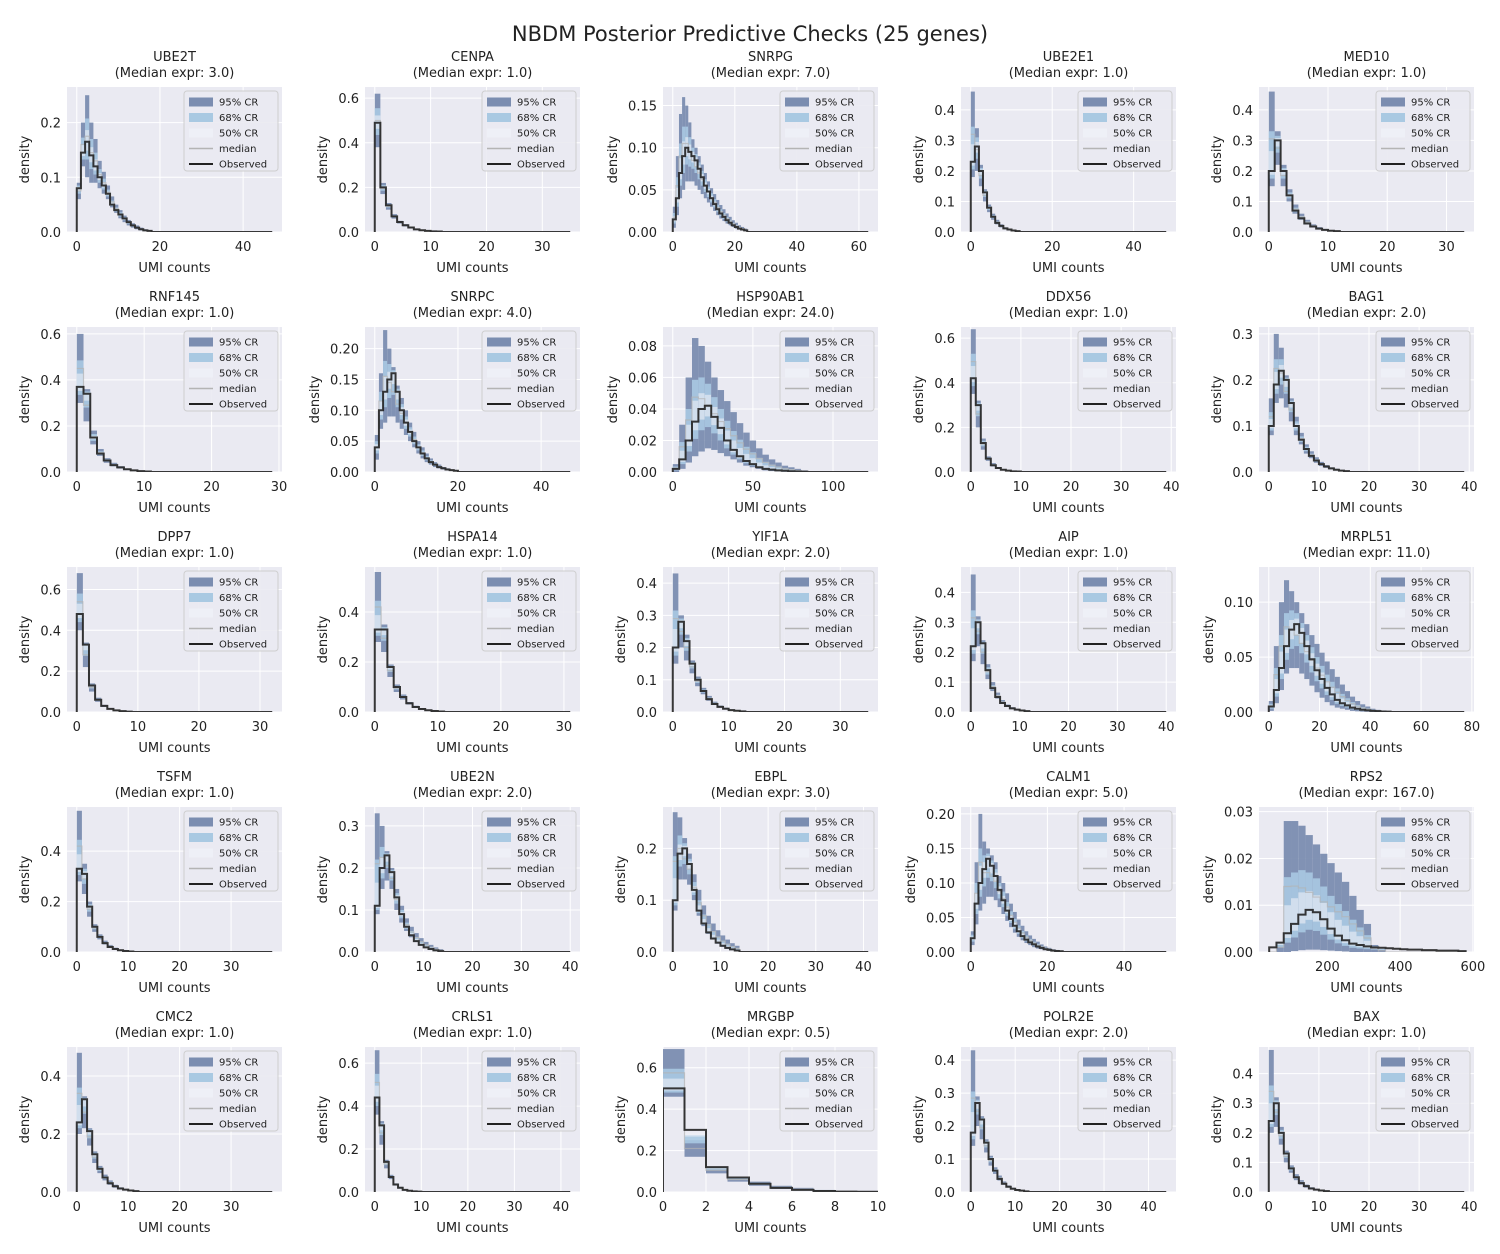 The height and width of the screenshot is (1254, 1500). I want to click on y-tick-label: 0.4, so click(1242, 111).